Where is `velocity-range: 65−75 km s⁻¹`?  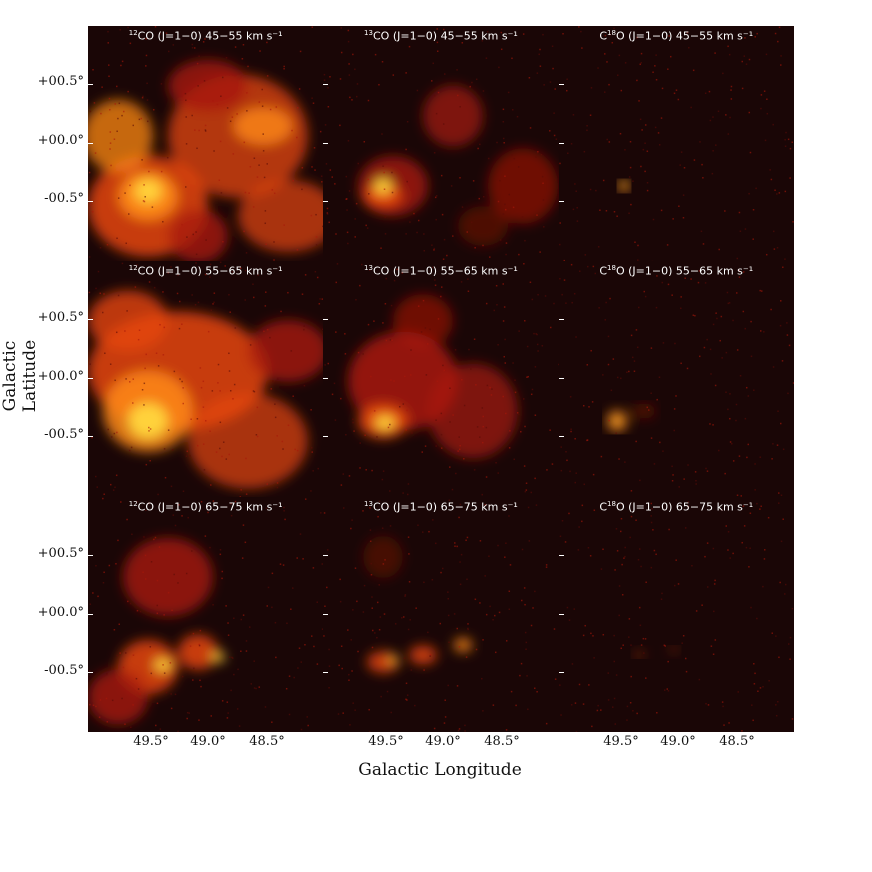 velocity-range: 65−75 km s⁻¹ is located at coordinates (479, 507).